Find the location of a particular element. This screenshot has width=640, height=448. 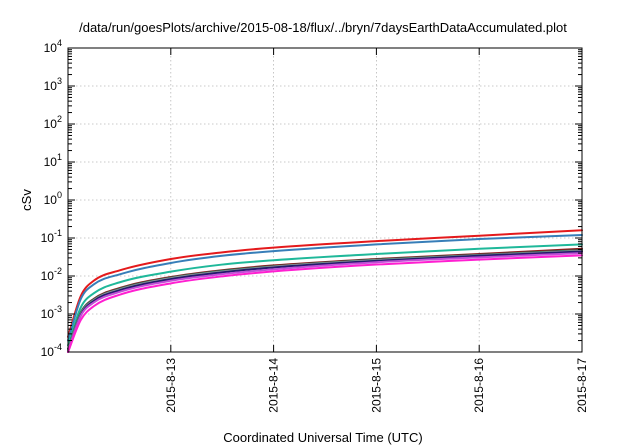

y-axis-label: cSv is located at coordinates (26, 200).